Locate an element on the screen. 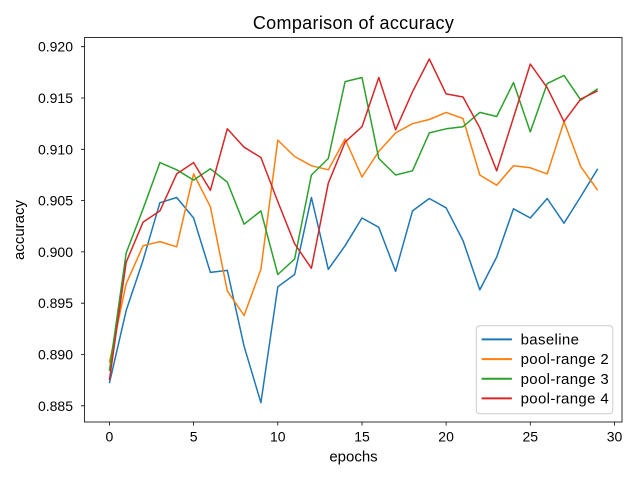 This screenshot has height=480, width=640. svg-text: Comparison of accuracy is located at coordinates (353, 23).